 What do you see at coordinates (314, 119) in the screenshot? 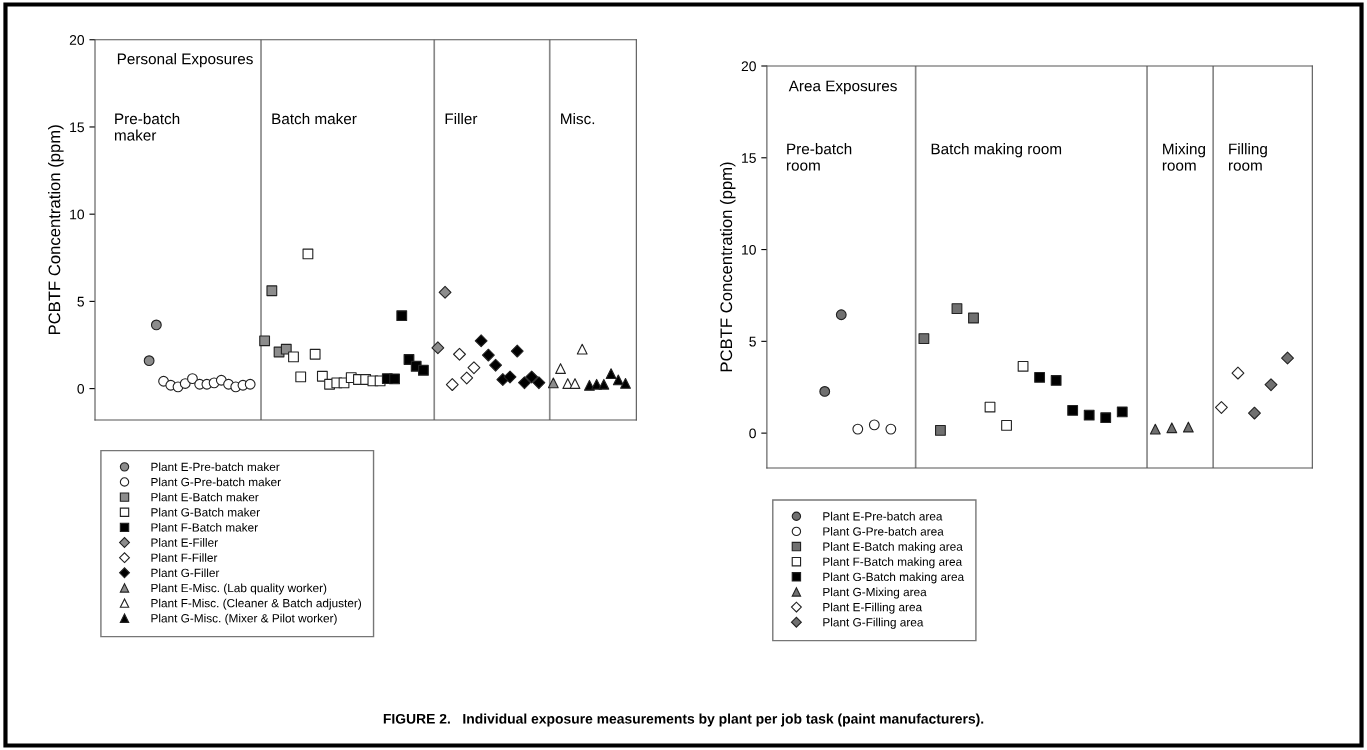
I see `annotation: Batch maker` at bounding box center [314, 119].